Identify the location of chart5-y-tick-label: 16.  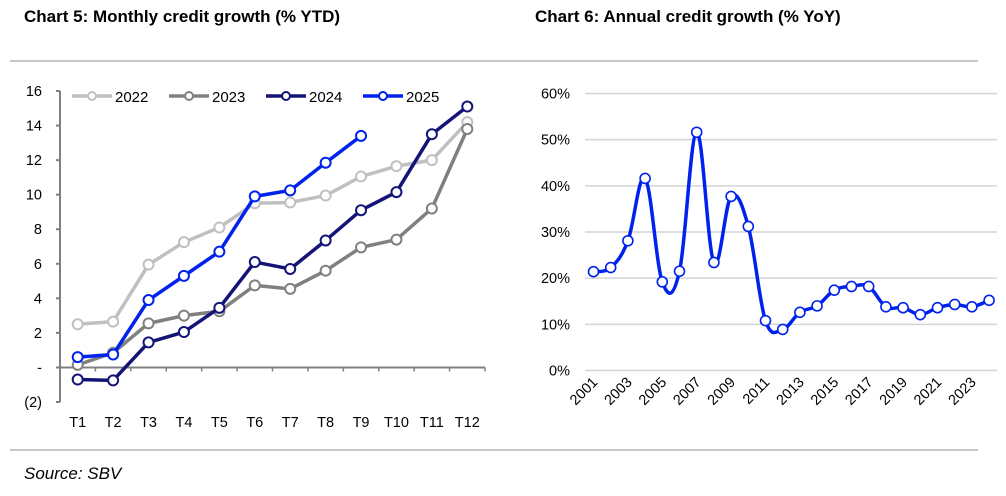
(34, 92).